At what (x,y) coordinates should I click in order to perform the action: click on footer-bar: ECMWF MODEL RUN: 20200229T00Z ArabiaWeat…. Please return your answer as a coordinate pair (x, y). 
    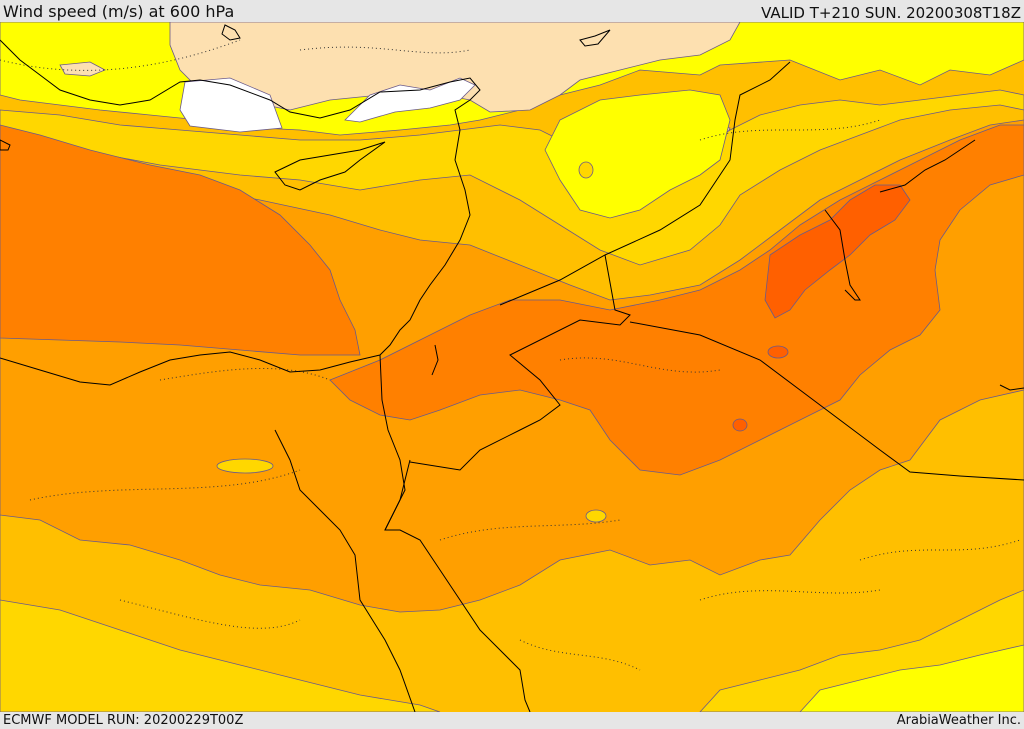
    Looking at the image, I should click on (512, 720).